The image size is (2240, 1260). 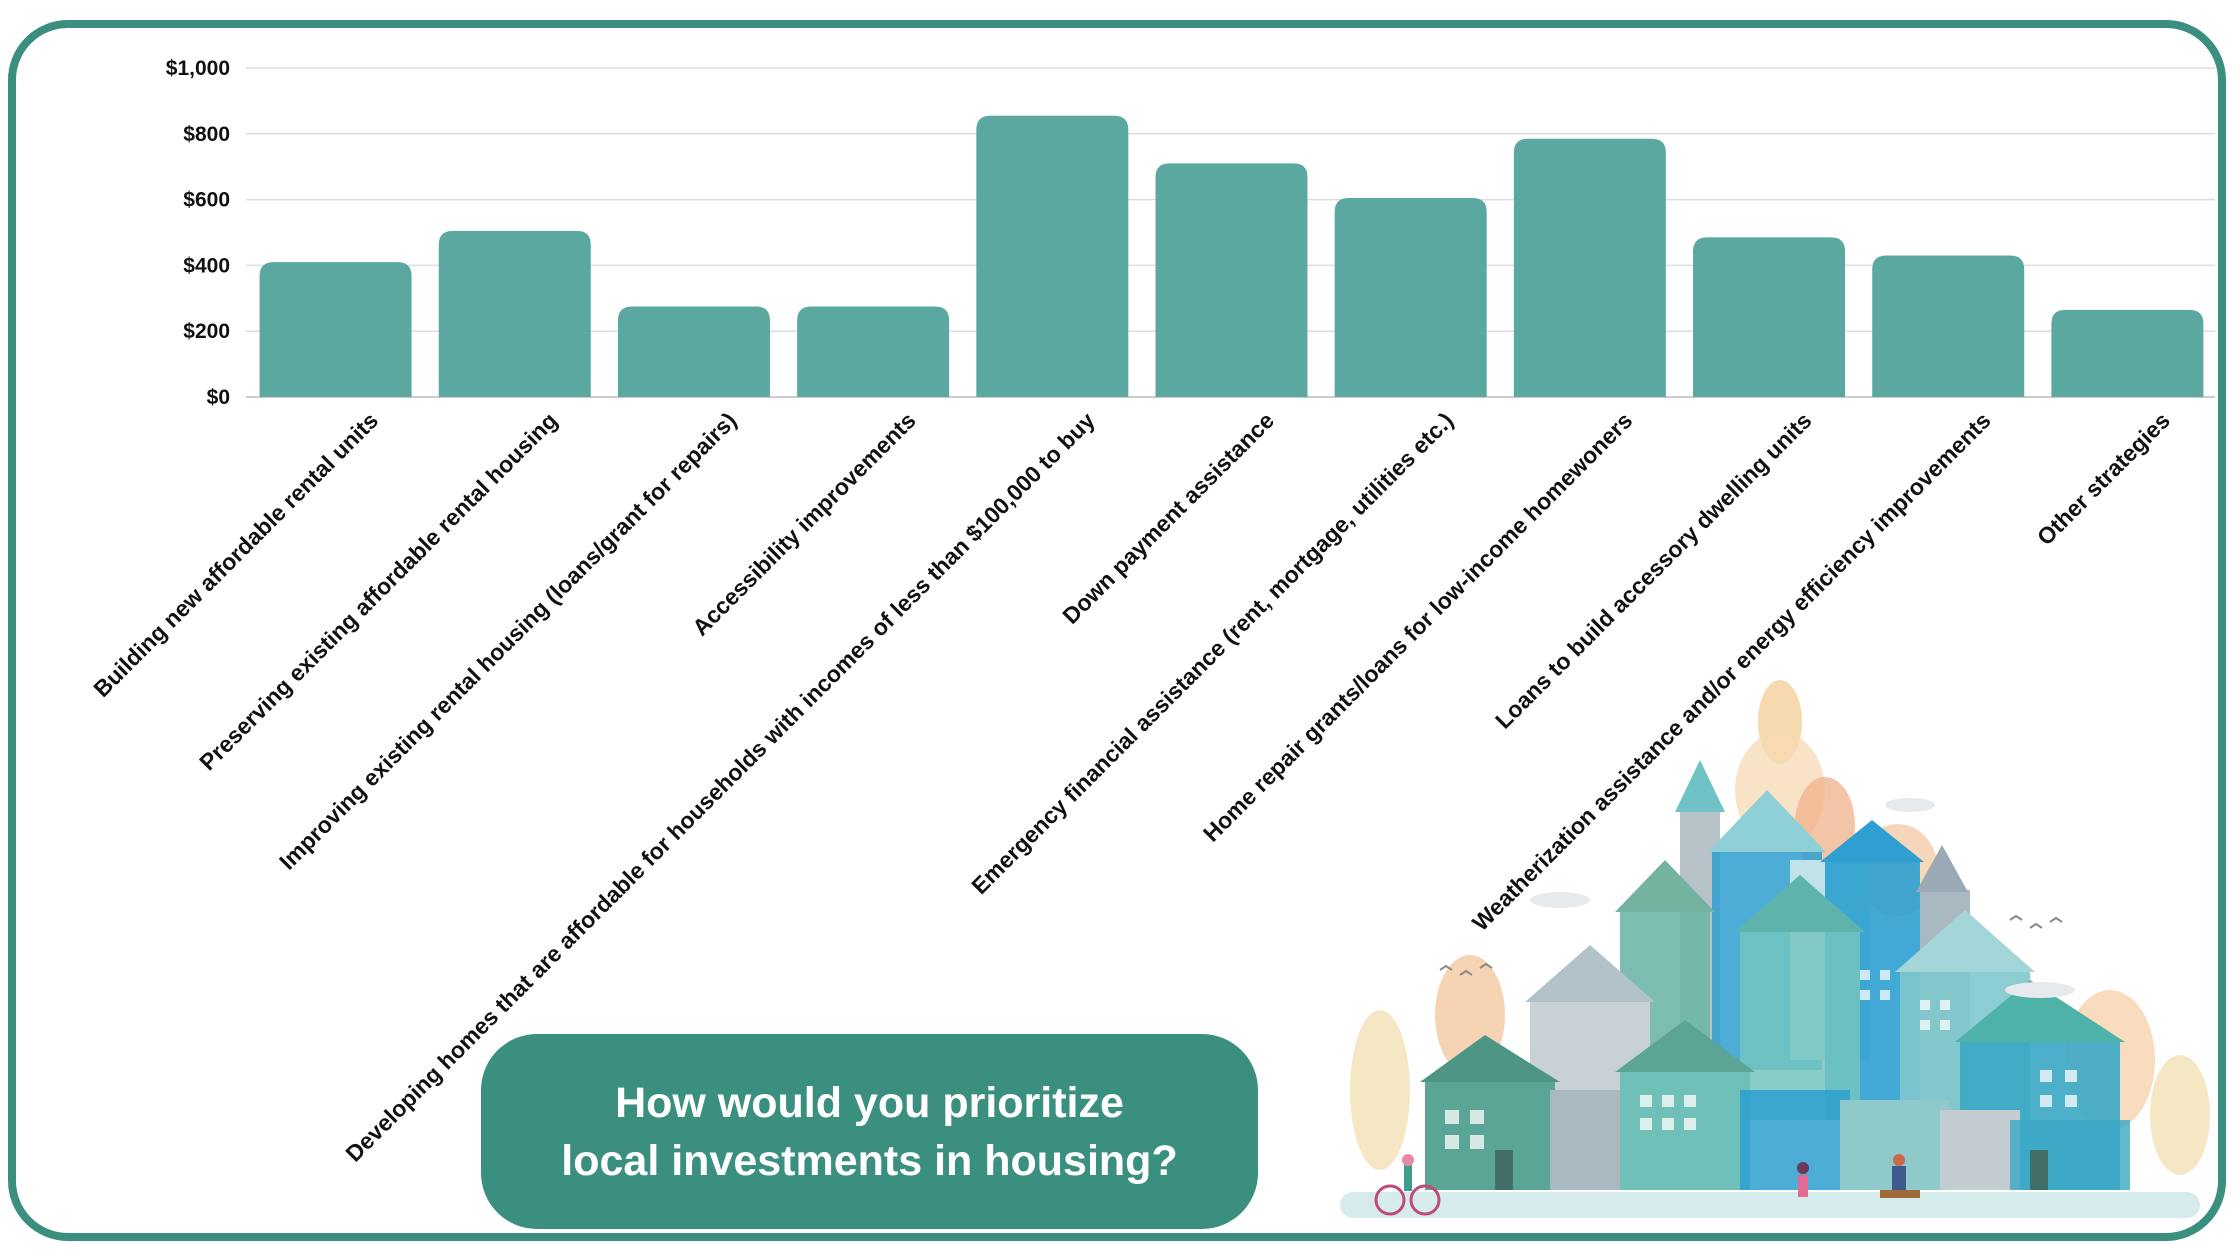 I want to click on y-tick-label: $0, so click(x=218, y=397).